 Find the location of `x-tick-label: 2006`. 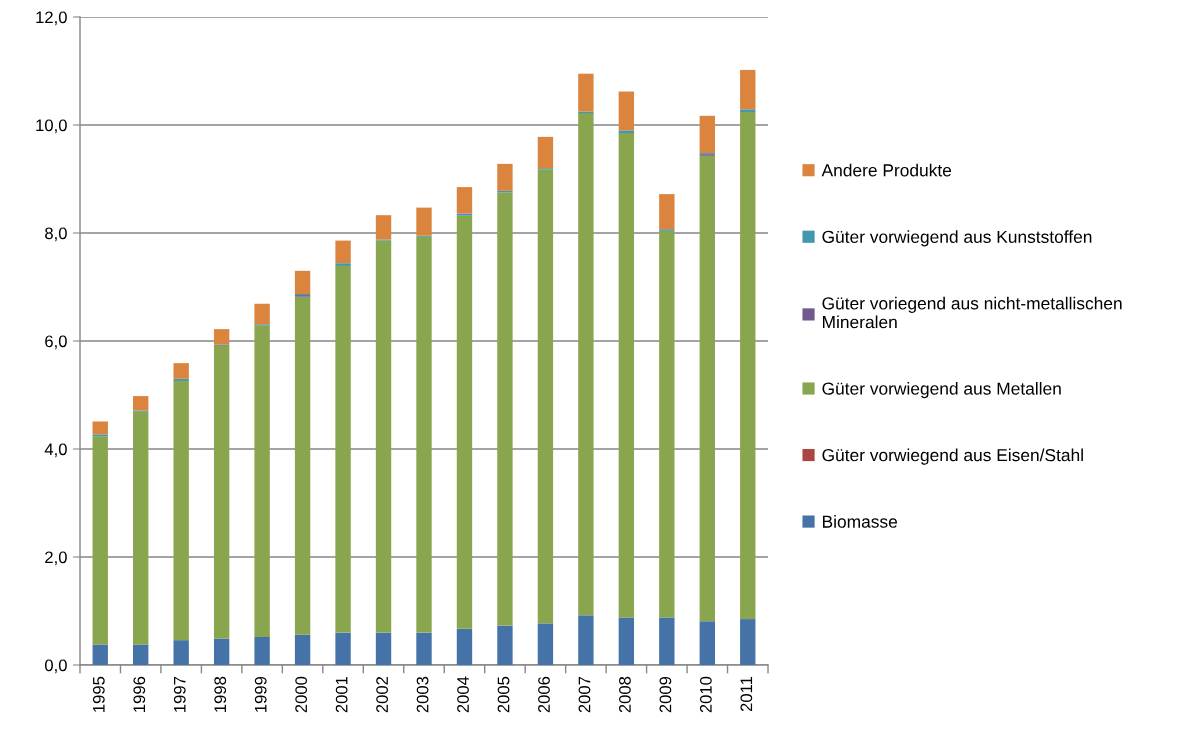

x-tick-label: 2006 is located at coordinates (544, 694).